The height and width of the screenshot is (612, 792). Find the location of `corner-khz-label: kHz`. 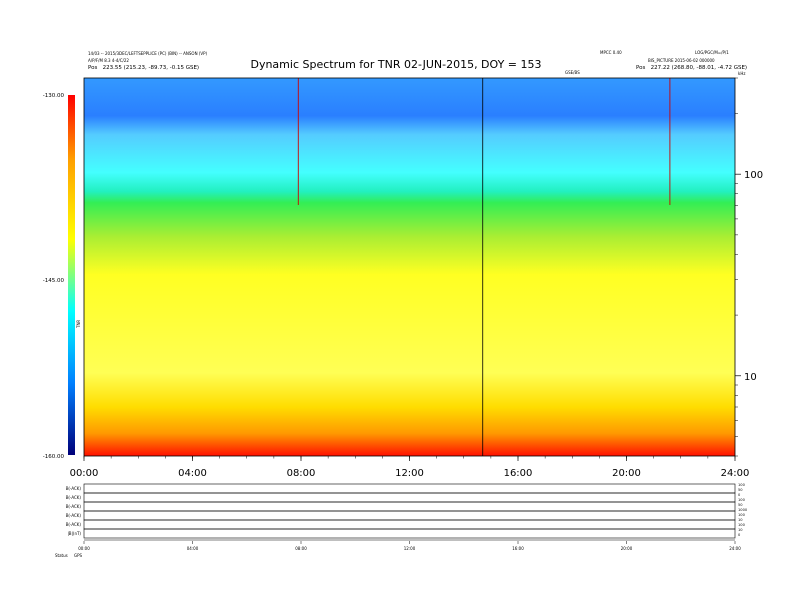

corner-khz-label: kHz is located at coordinates (742, 73).